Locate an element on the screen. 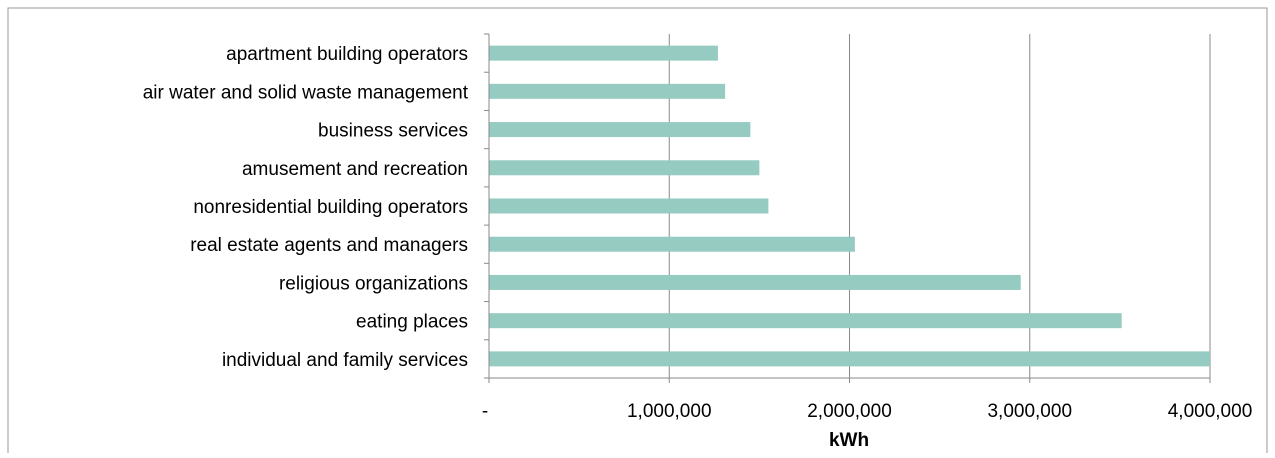 This screenshot has width=1275, height=458. category-label: apartment building operators is located at coordinates (347, 54).